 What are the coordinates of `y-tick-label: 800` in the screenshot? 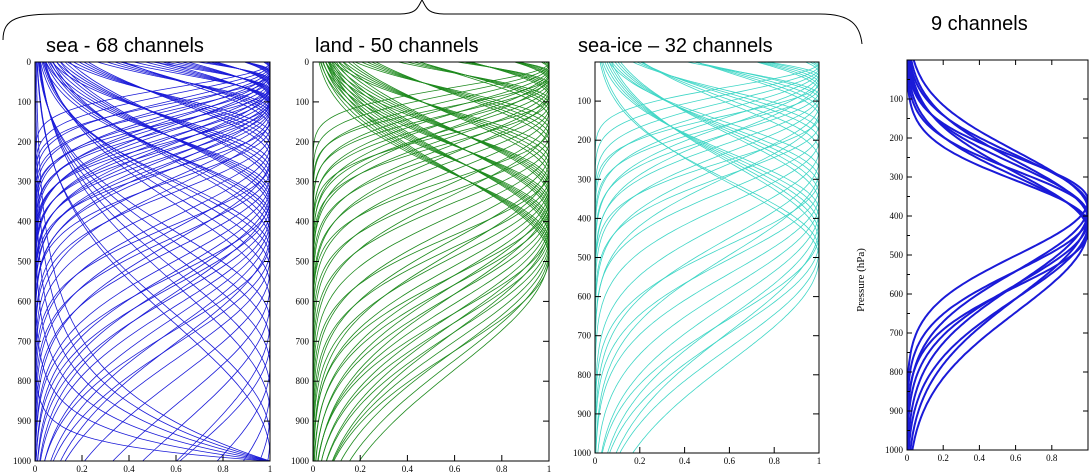 It's located at (897, 372).